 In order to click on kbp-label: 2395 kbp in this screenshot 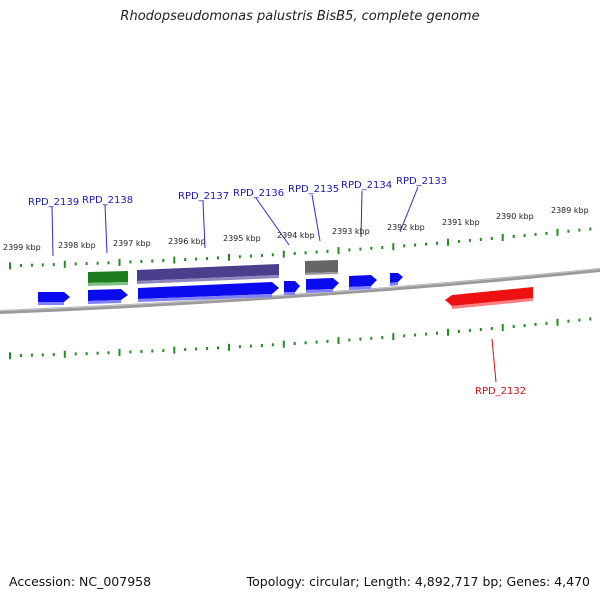, I will do `click(242, 238)`.